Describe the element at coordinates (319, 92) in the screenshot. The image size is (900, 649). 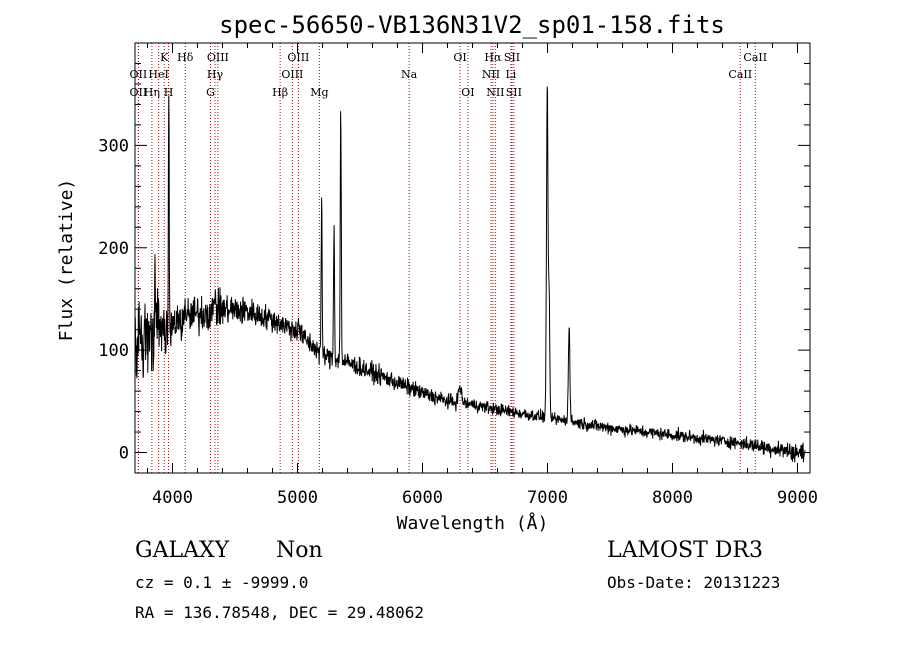
I see `line-marker-label: Mg` at that location.